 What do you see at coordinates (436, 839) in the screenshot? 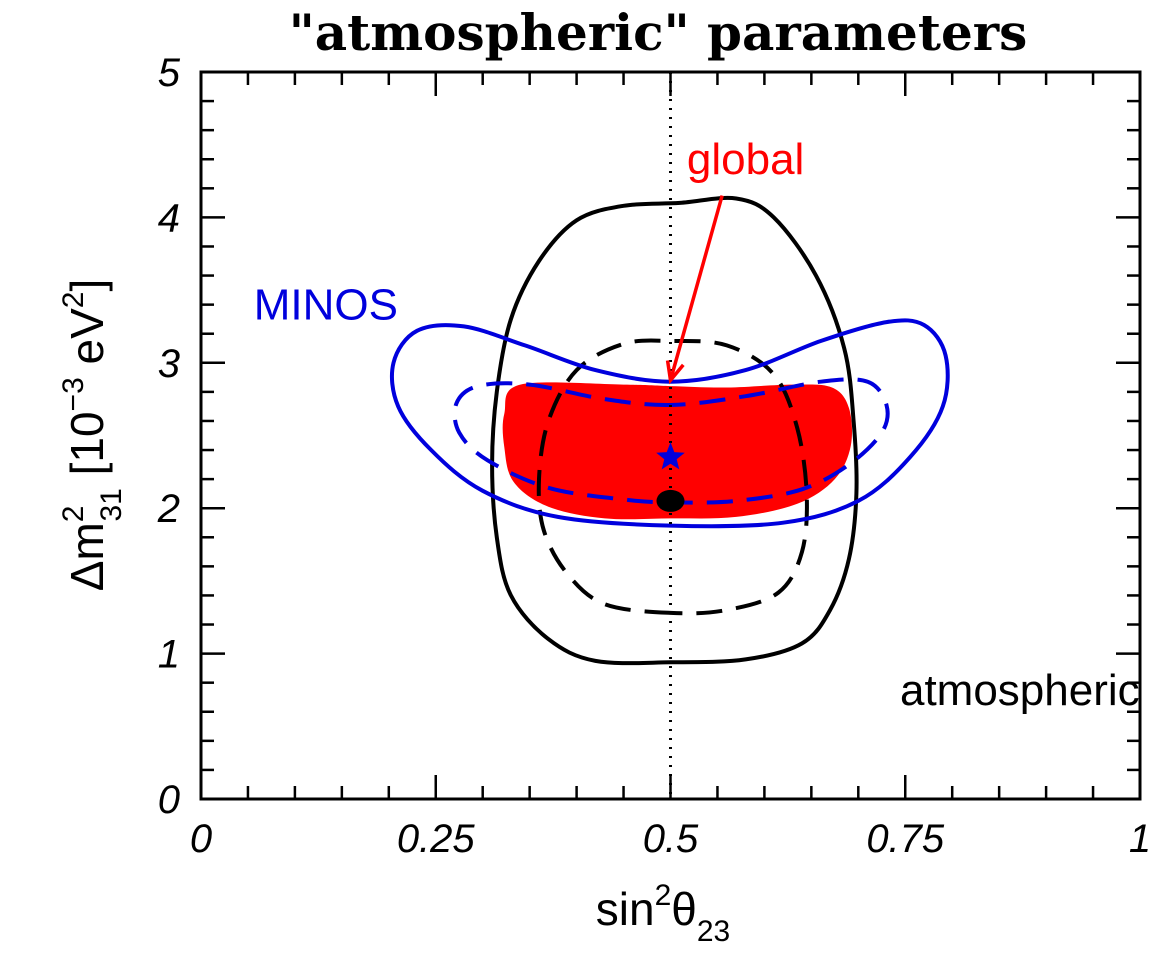
I see `x-tick-label: 0.25` at bounding box center [436, 839].